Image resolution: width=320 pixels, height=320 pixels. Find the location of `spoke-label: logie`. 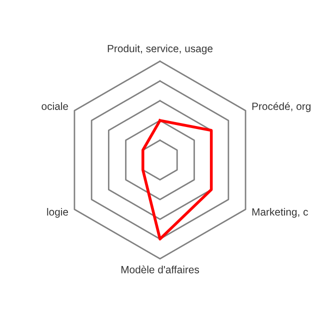

spoke-label: logie is located at coordinates (57, 213).